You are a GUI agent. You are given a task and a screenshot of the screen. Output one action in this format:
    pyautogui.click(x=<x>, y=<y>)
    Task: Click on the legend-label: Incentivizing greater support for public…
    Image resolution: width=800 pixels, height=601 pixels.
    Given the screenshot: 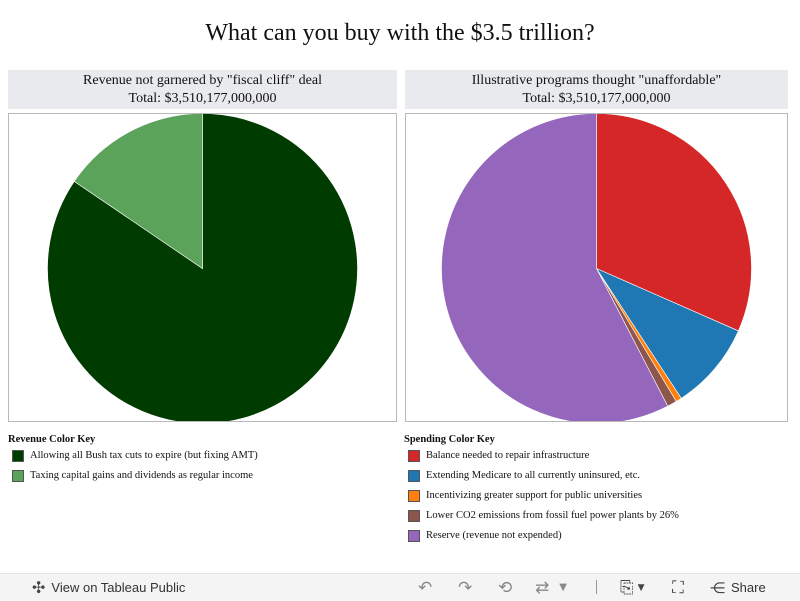 What is the action you would take?
    pyautogui.click(x=534, y=495)
    